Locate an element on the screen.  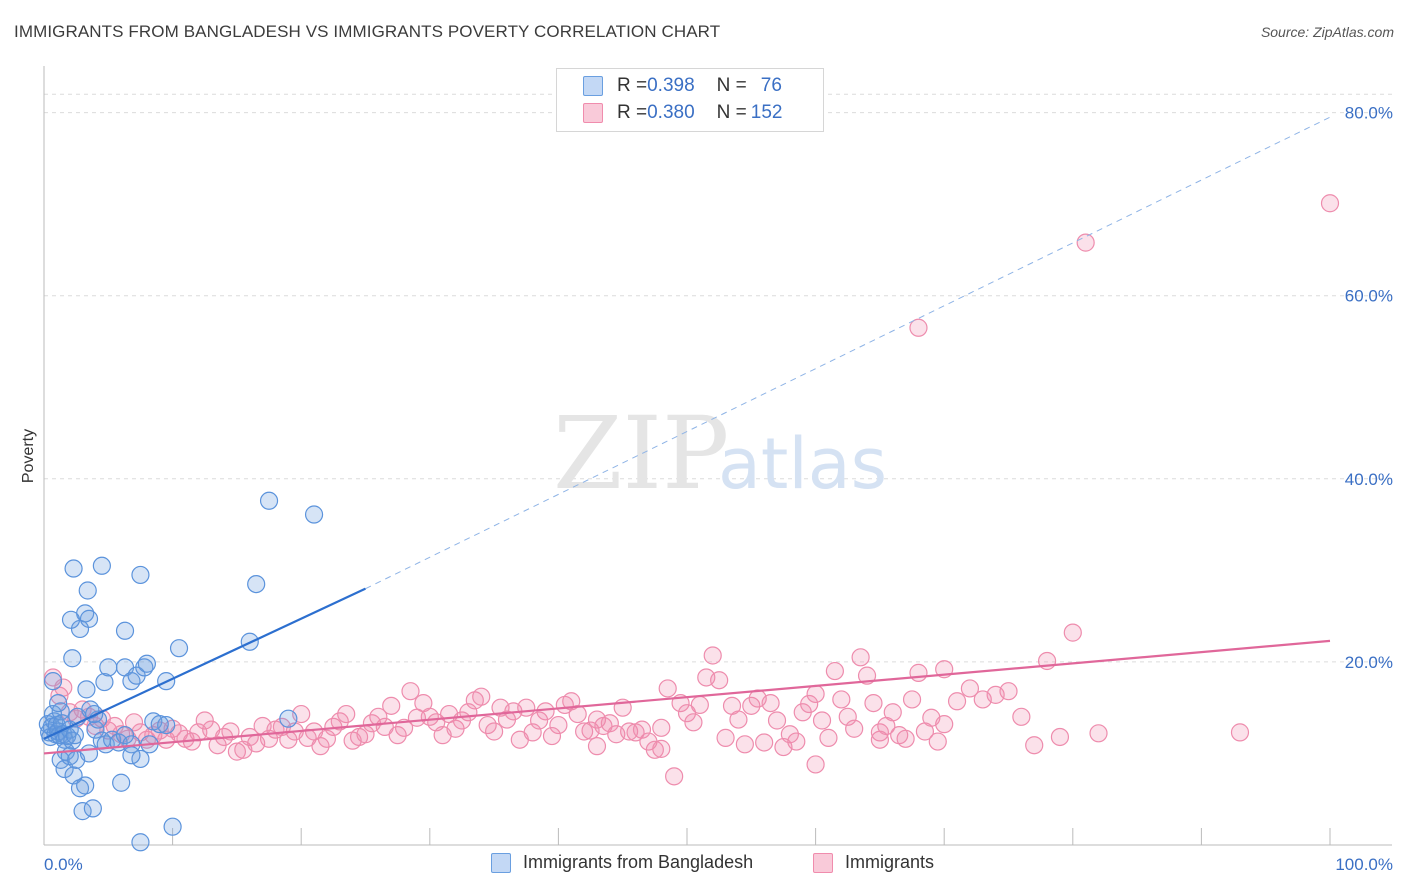
r-value: 0.398 is located at coordinates (671, 85).